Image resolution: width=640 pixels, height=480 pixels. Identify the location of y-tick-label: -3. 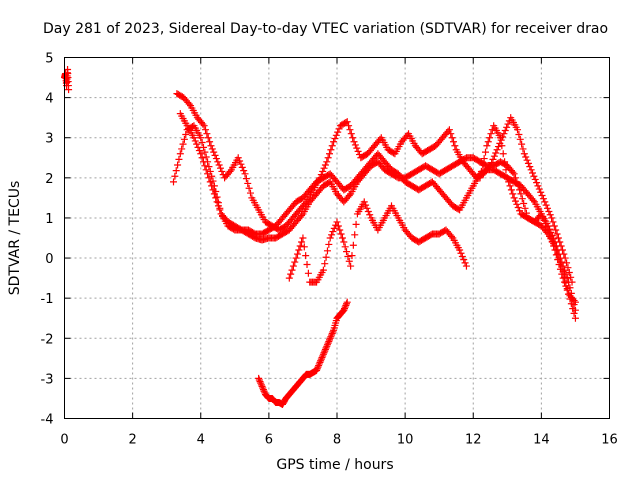
(47, 379).